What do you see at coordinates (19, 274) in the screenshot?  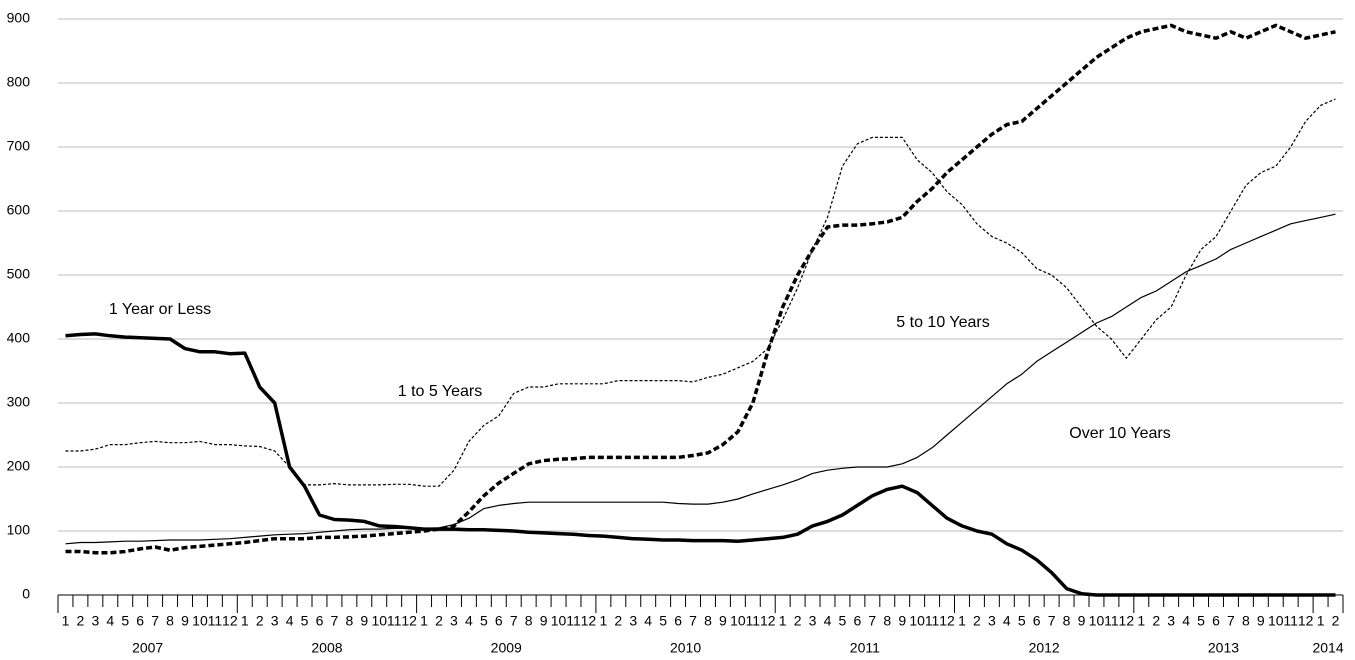 I see `y-tick-label: 500` at bounding box center [19, 274].